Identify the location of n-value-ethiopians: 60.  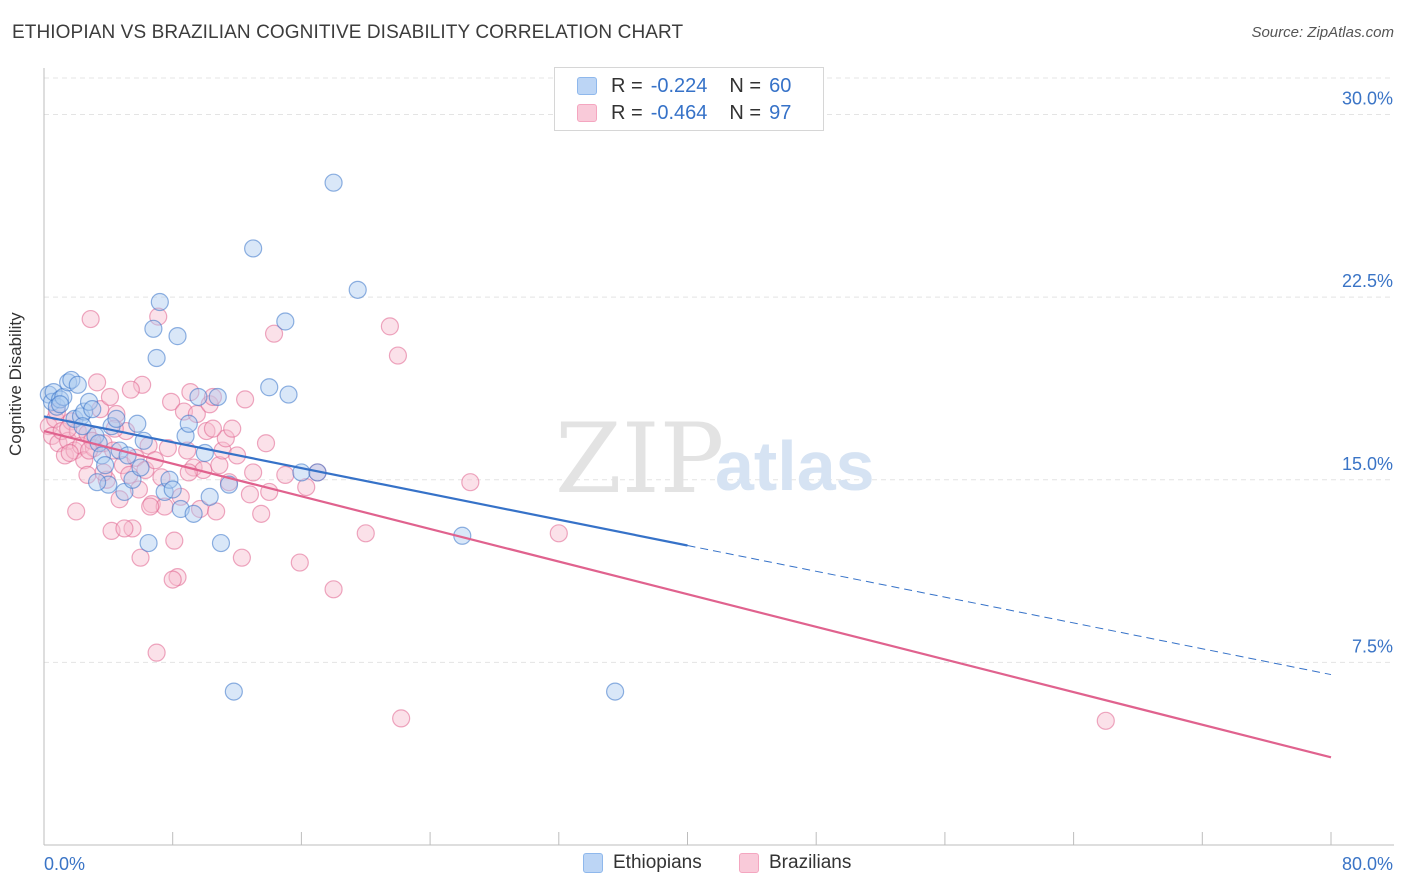
(780, 85).